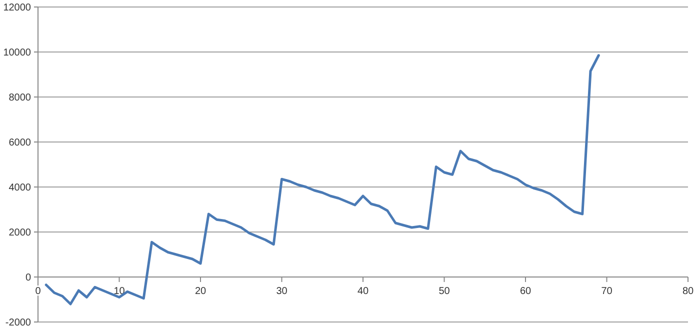 This screenshot has width=700, height=333. What do you see at coordinates (120, 291) in the screenshot?
I see `x-tick-label: 10` at bounding box center [120, 291].